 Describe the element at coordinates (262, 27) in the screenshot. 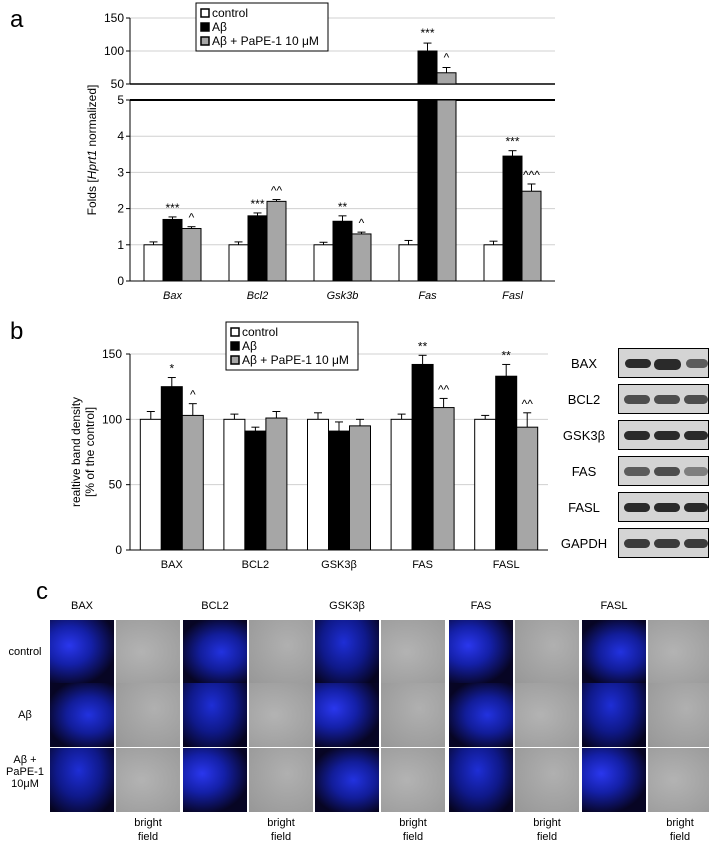

I see `chart-a-legend-box` at that location.